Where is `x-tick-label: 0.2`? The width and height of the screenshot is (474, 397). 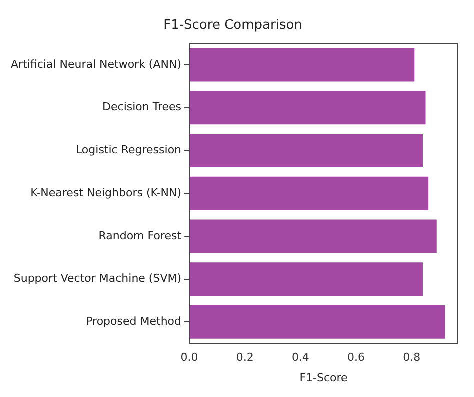 x-tick-label: 0.2 is located at coordinates (245, 357).